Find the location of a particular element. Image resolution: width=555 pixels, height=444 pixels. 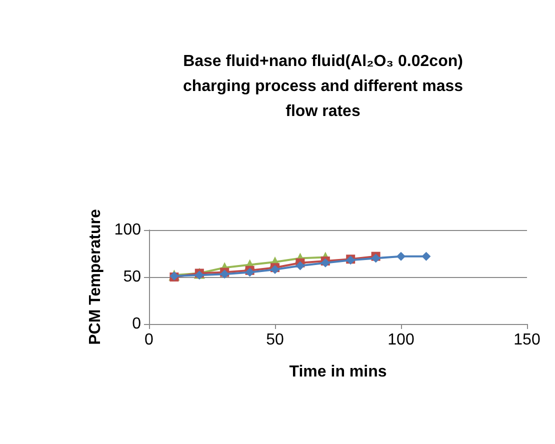

x-tick-label: 150 is located at coordinates (527, 340).